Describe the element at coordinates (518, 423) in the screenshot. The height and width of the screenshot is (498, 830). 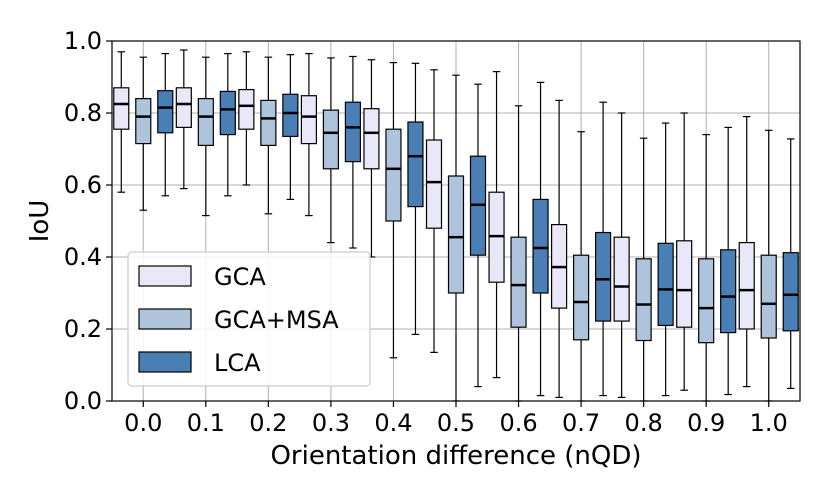
I see `x-tick-label: 0.6` at that location.